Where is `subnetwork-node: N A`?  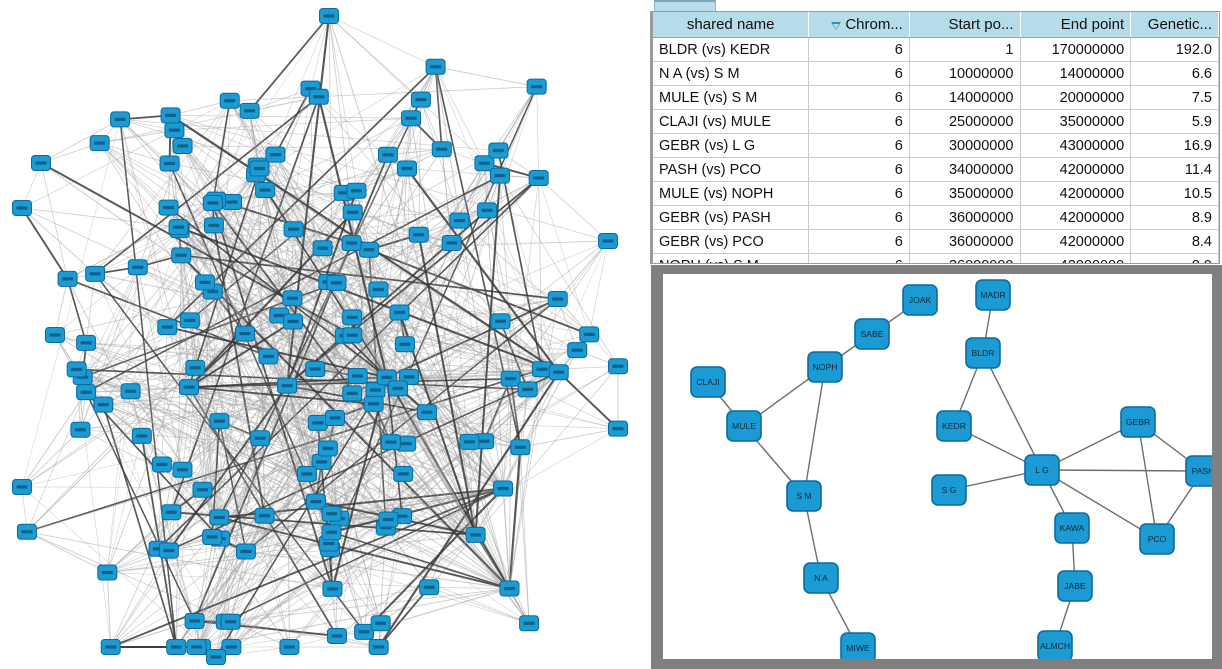 subnetwork-node: N A is located at coordinates (821, 578).